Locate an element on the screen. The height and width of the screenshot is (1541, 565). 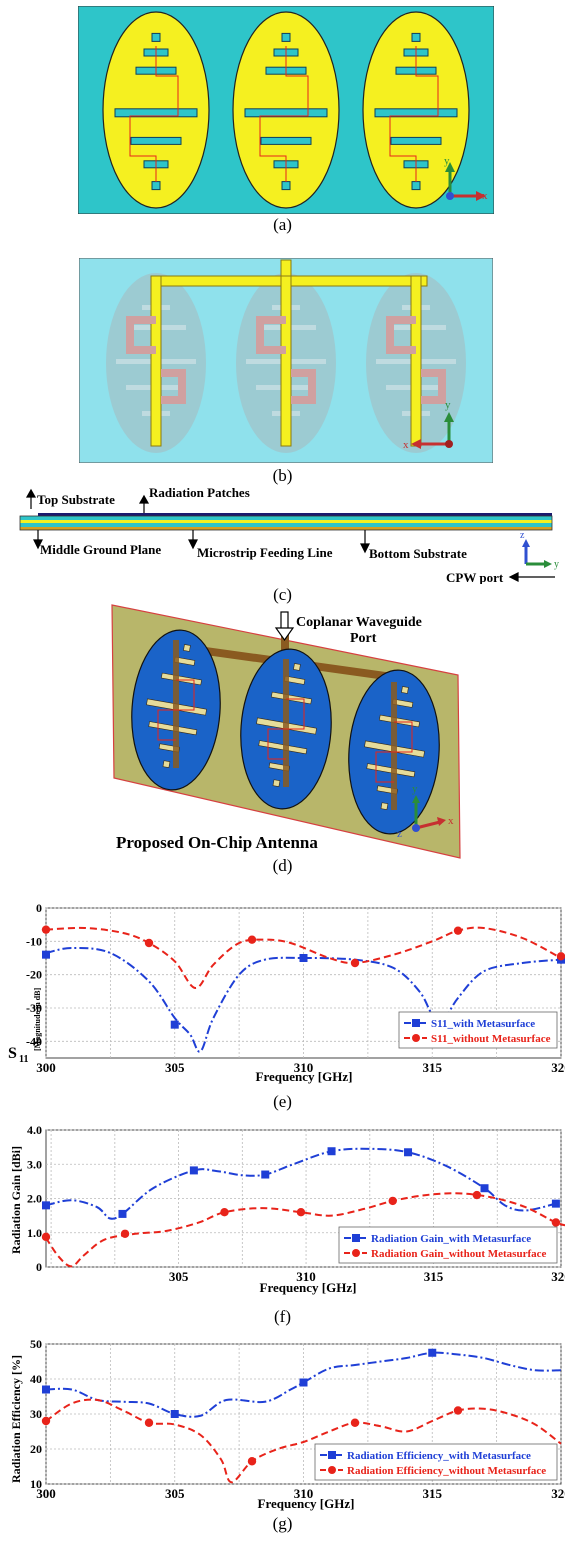
axis-z-label-d: z is located at coordinates (399, 834).